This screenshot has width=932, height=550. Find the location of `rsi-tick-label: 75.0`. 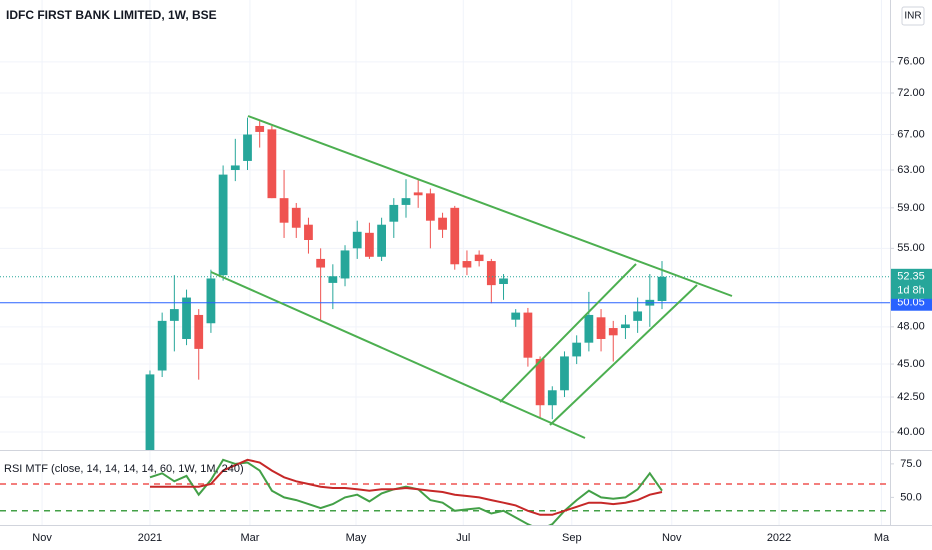

rsi-tick-label: 75.0 is located at coordinates (910, 464).